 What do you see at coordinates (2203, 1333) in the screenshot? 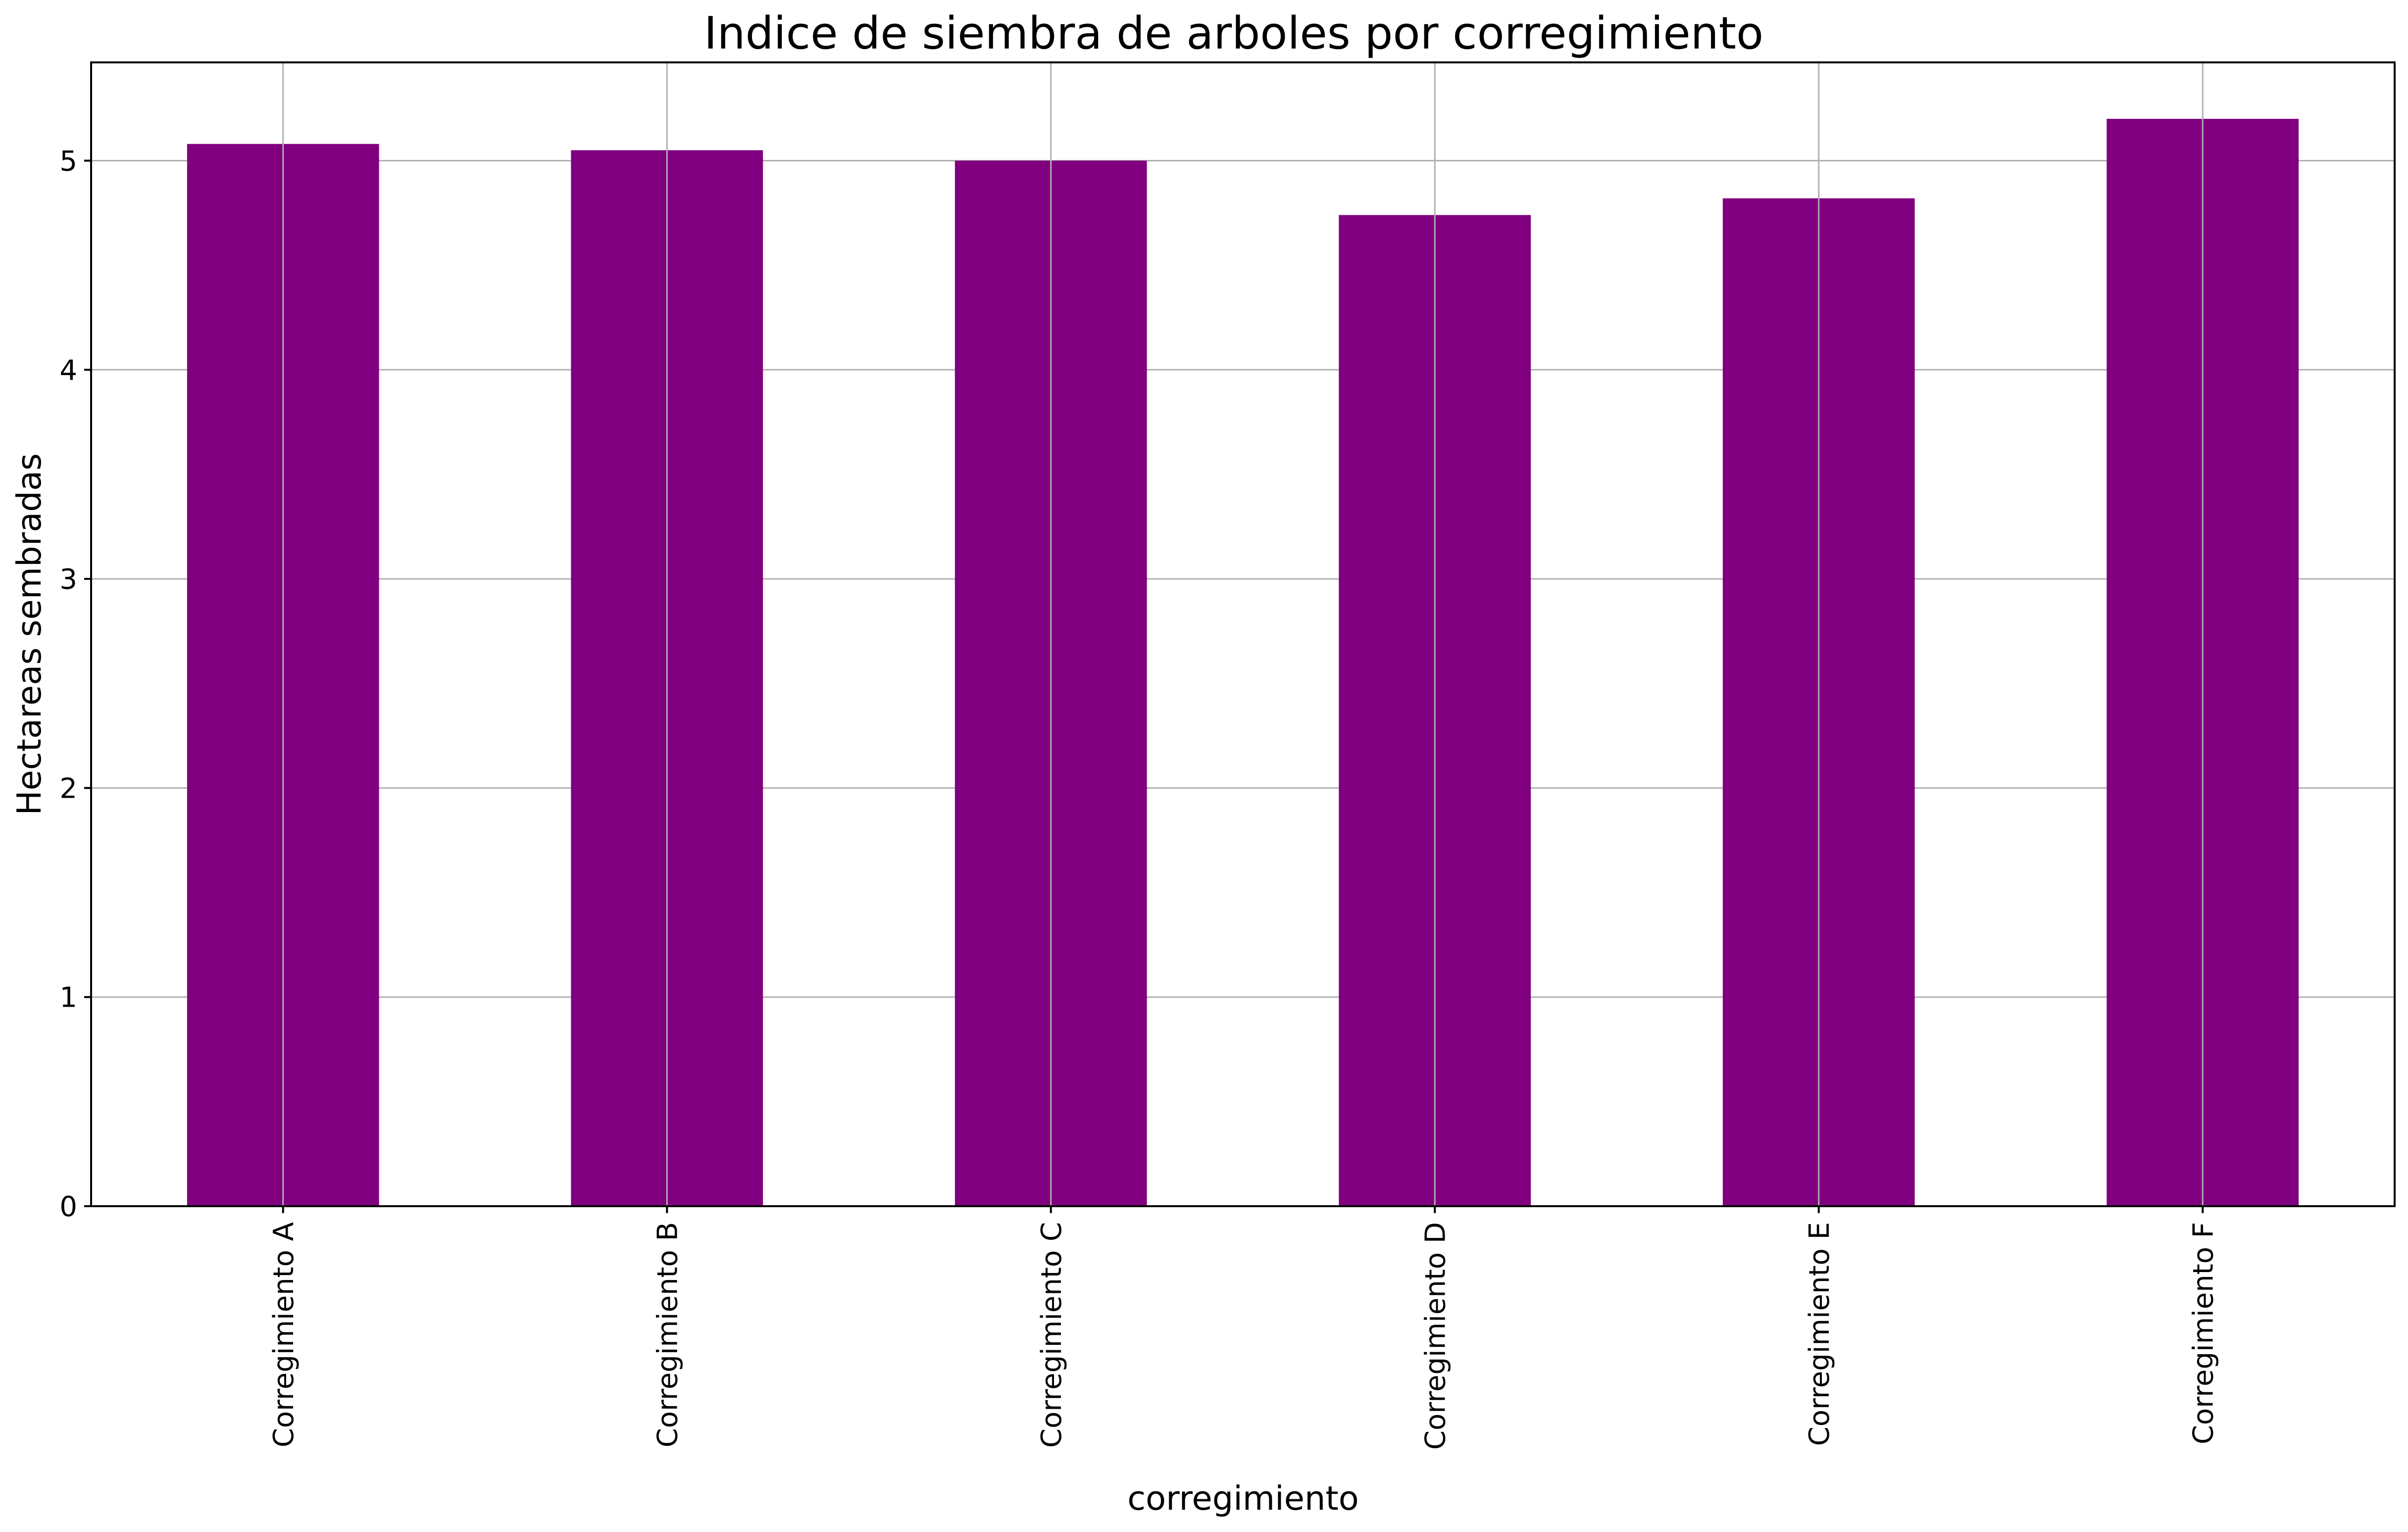
I see `x-tick-label: Corregimiento F` at bounding box center [2203, 1333].